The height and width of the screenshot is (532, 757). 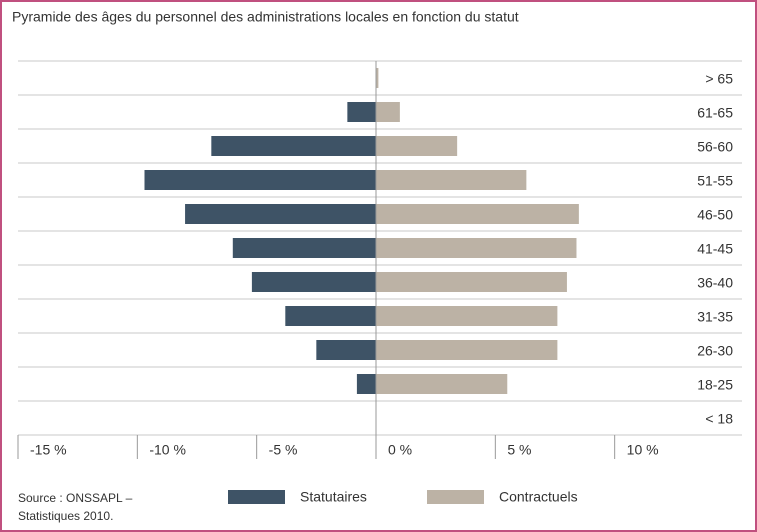 What do you see at coordinates (65, 516) in the screenshot?
I see `source: Statistiques 2010.` at bounding box center [65, 516].